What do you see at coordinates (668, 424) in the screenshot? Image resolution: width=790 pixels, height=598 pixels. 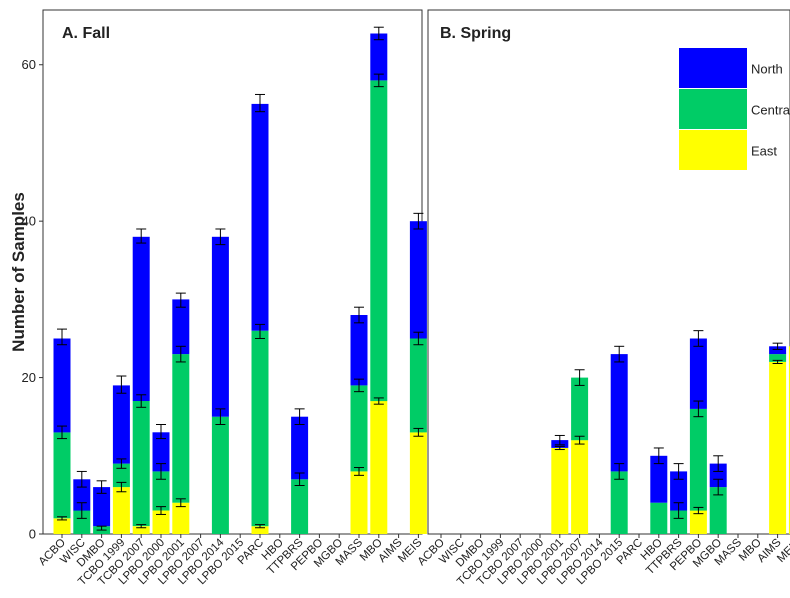 I see `panel-spring-error-bars` at bounding box center [668, 424].